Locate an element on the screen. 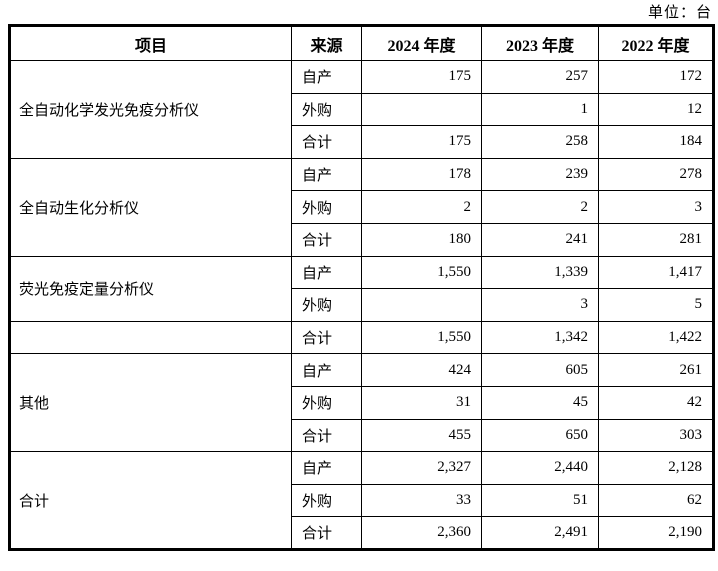  table-row: 外购 31 45 42 is located at coordinates (362, 402).